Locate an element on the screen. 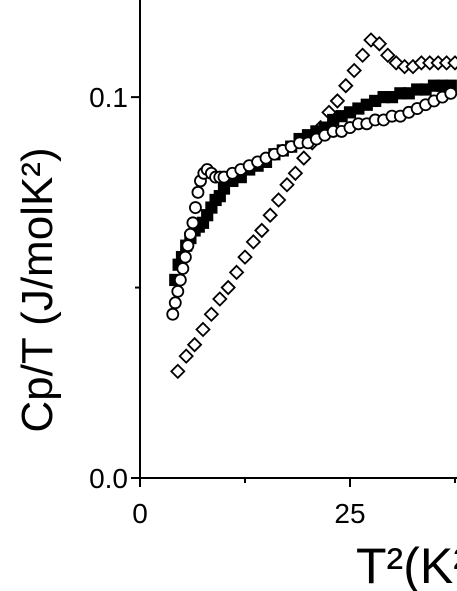 This screenshot has height=591, width=457. x-tick-label: 0 is located at coordinates (140, 513).